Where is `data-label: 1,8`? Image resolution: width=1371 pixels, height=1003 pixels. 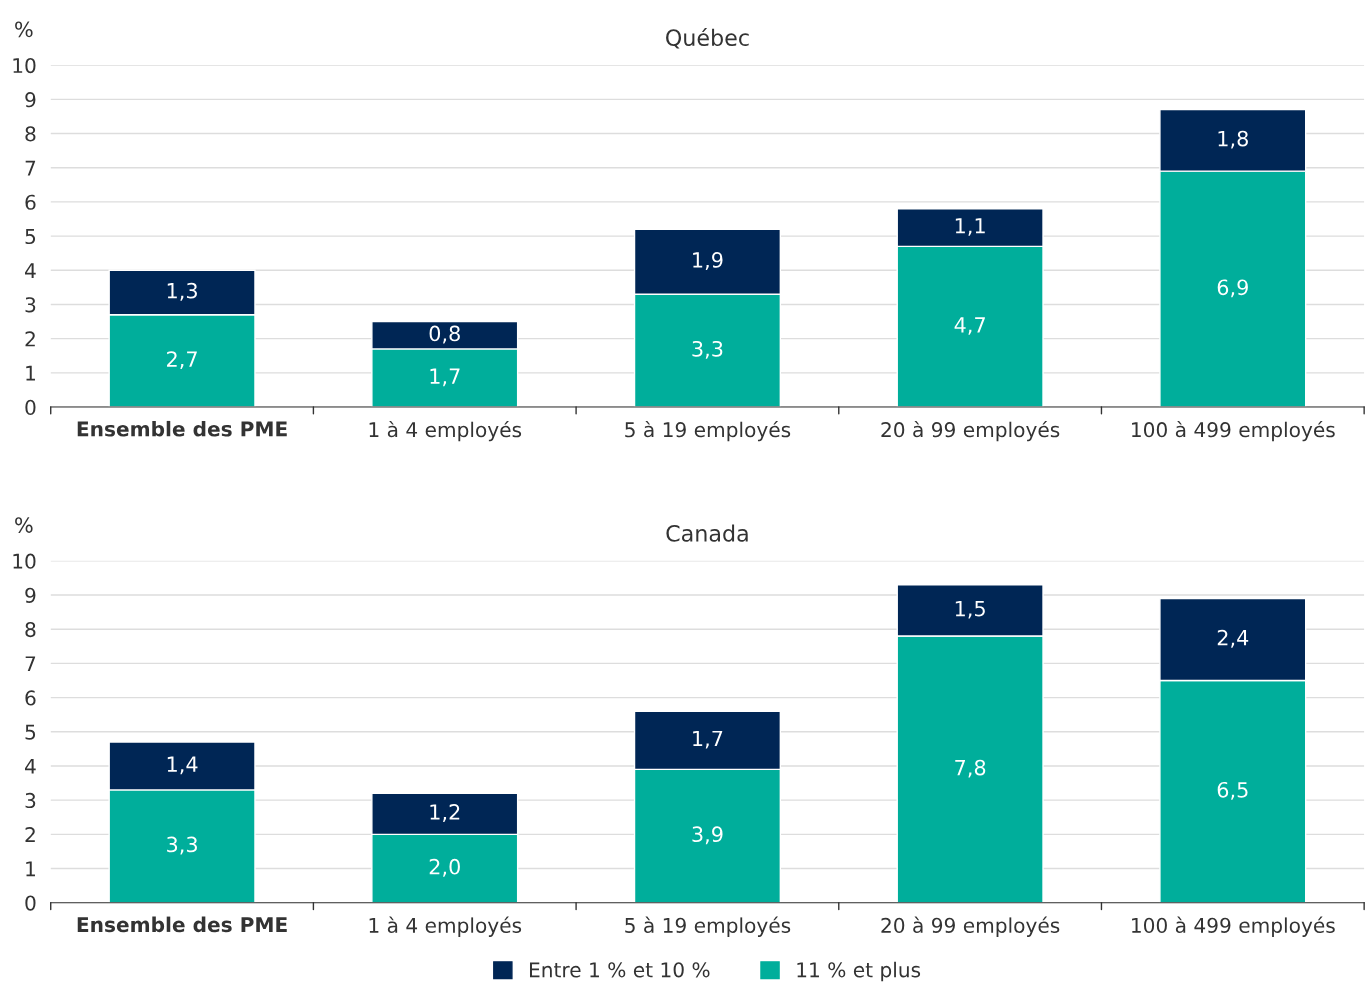
data-label: 1,8 is located at coordinates (1233, 139).